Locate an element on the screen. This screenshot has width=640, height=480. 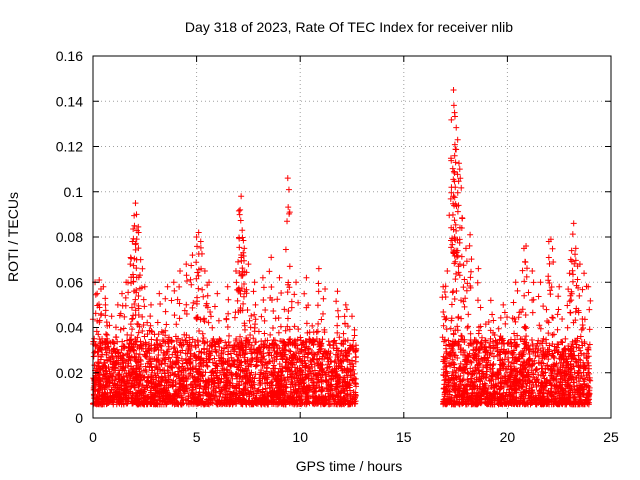
x-tick-label: 10 is located at coordinates (300, 437).